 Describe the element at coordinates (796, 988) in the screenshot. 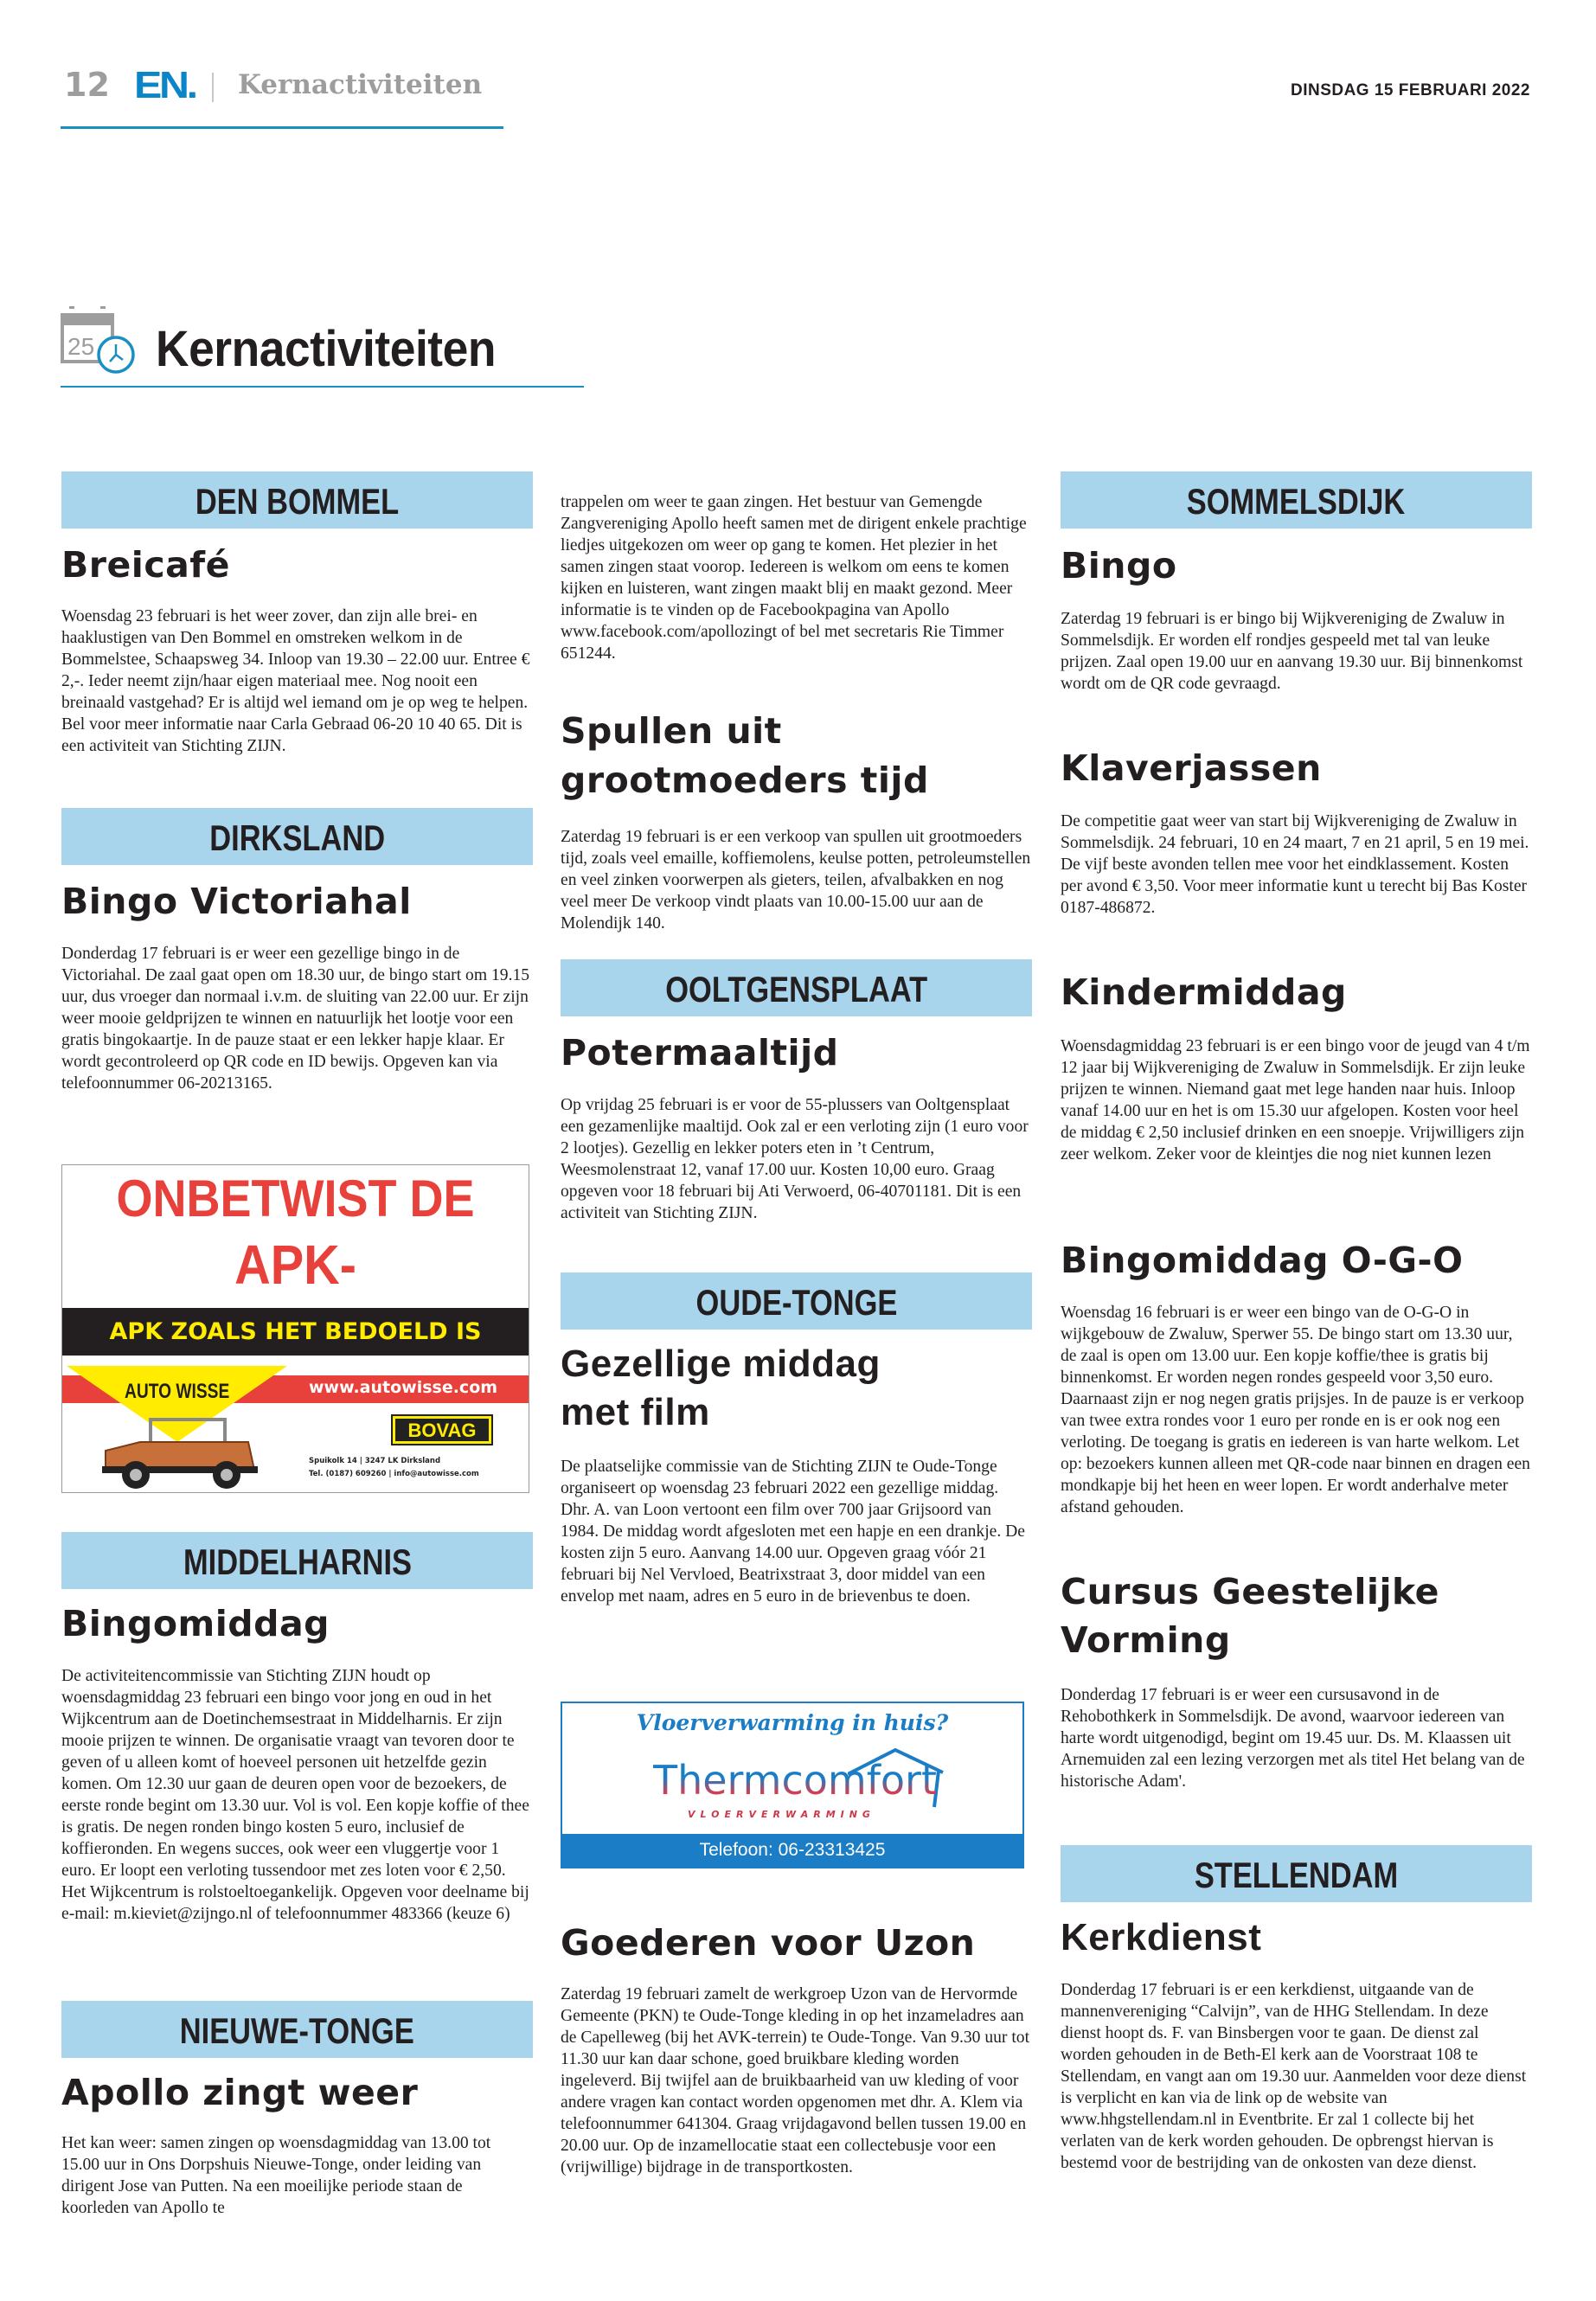

I see `region-bar-ooltgensplaat: OOLTGENSPLAAT` at that location.